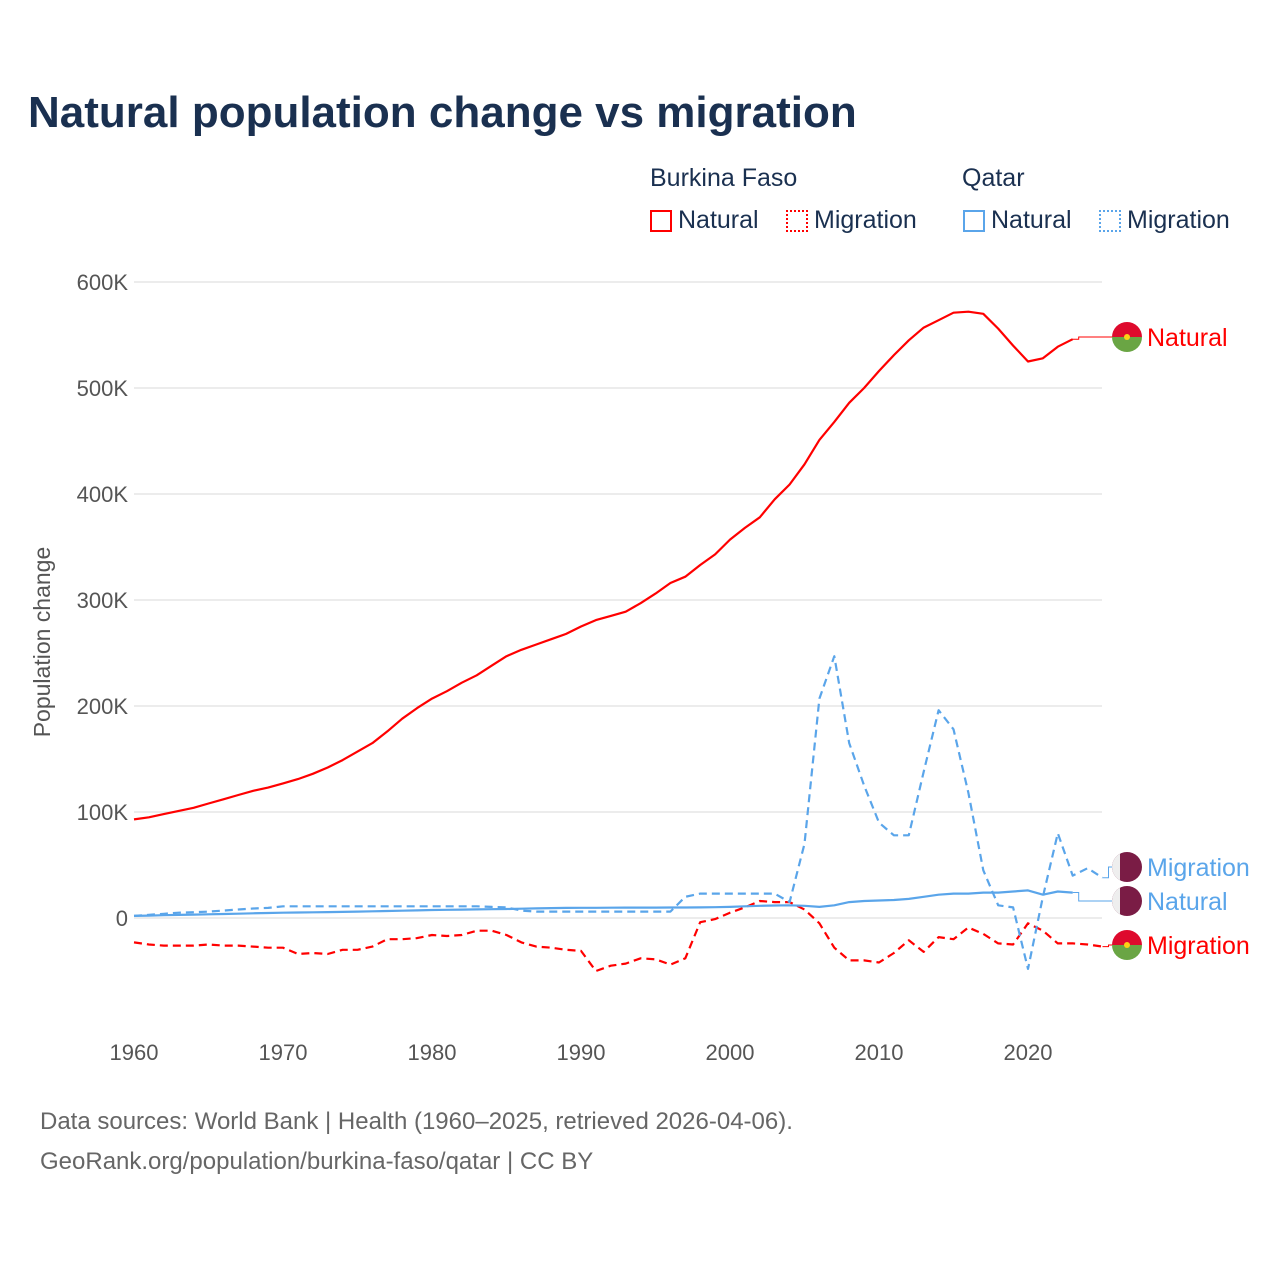 This screenshot has width=1280, height=1280. I want to click on y-tick-label: 500K, so click(103, 388).